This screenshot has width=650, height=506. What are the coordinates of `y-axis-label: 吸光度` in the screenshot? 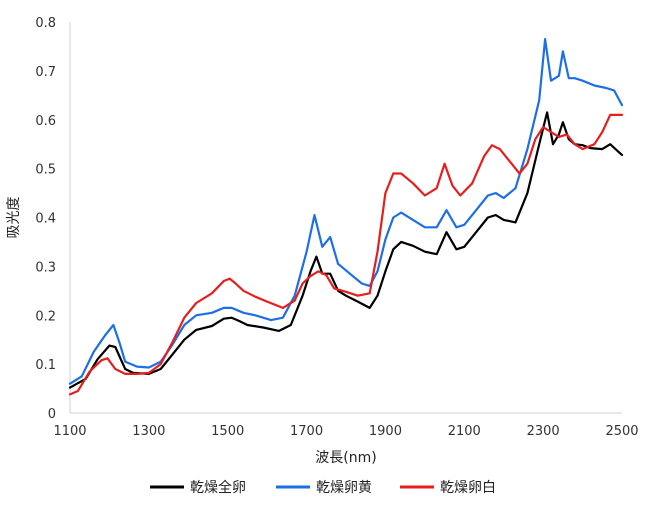 It's located at (14, 218).